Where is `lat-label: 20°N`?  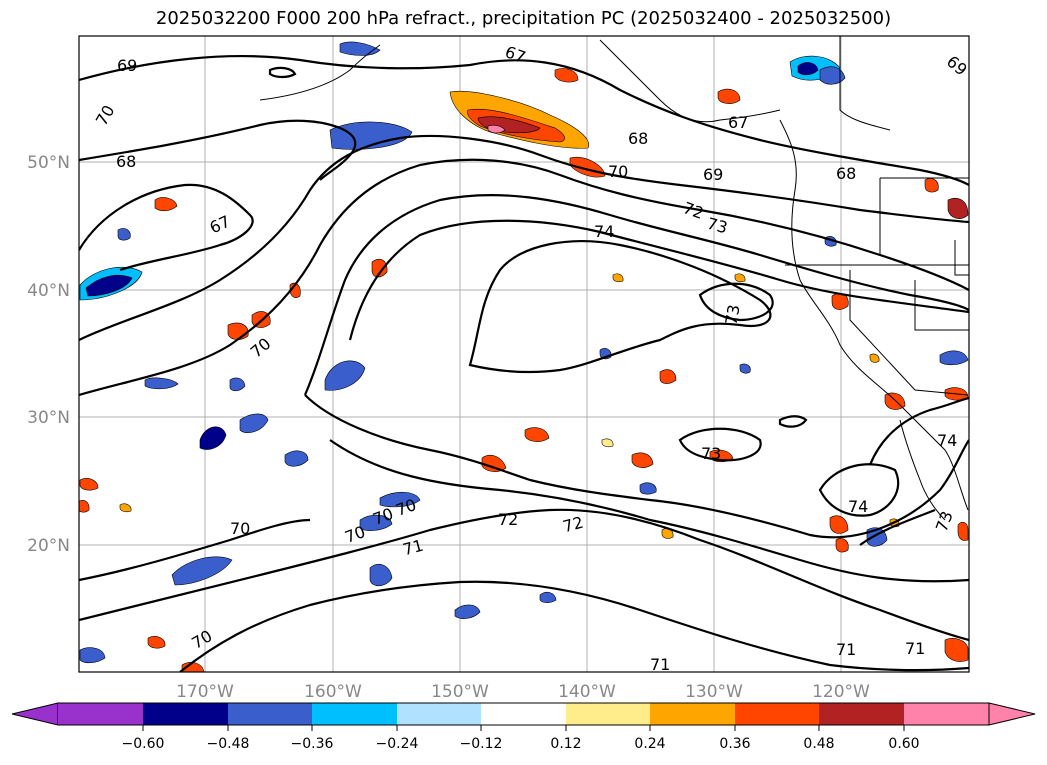
lat-label: 20°N is located at coordinates (48, 546).